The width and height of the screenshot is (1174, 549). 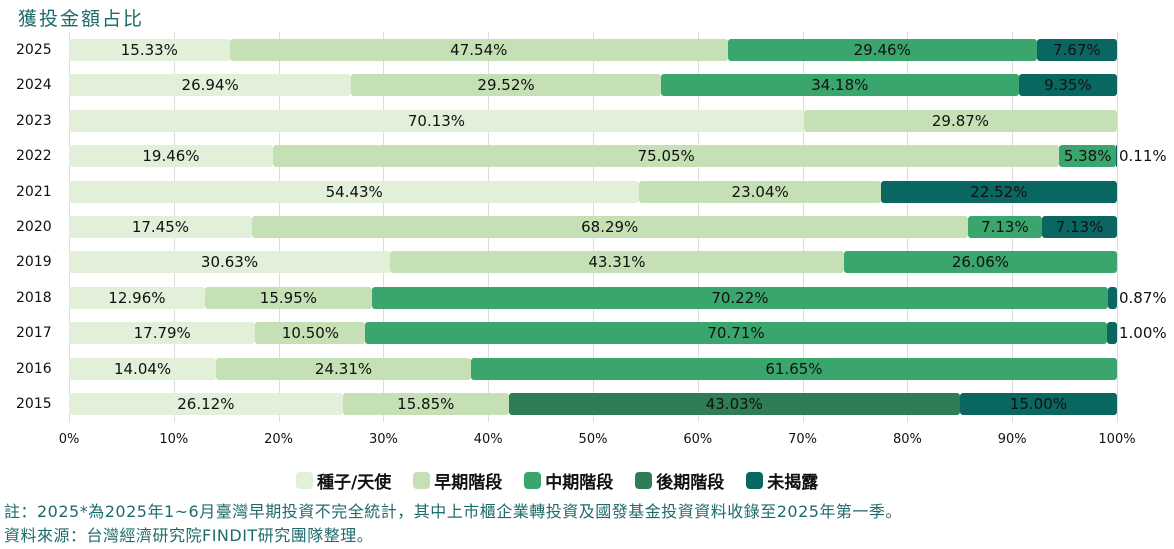 What do you see at coordinates (34, 297) in the screenshot?
I see `y-tick-label: 2018` at bounding box center [34, 297].